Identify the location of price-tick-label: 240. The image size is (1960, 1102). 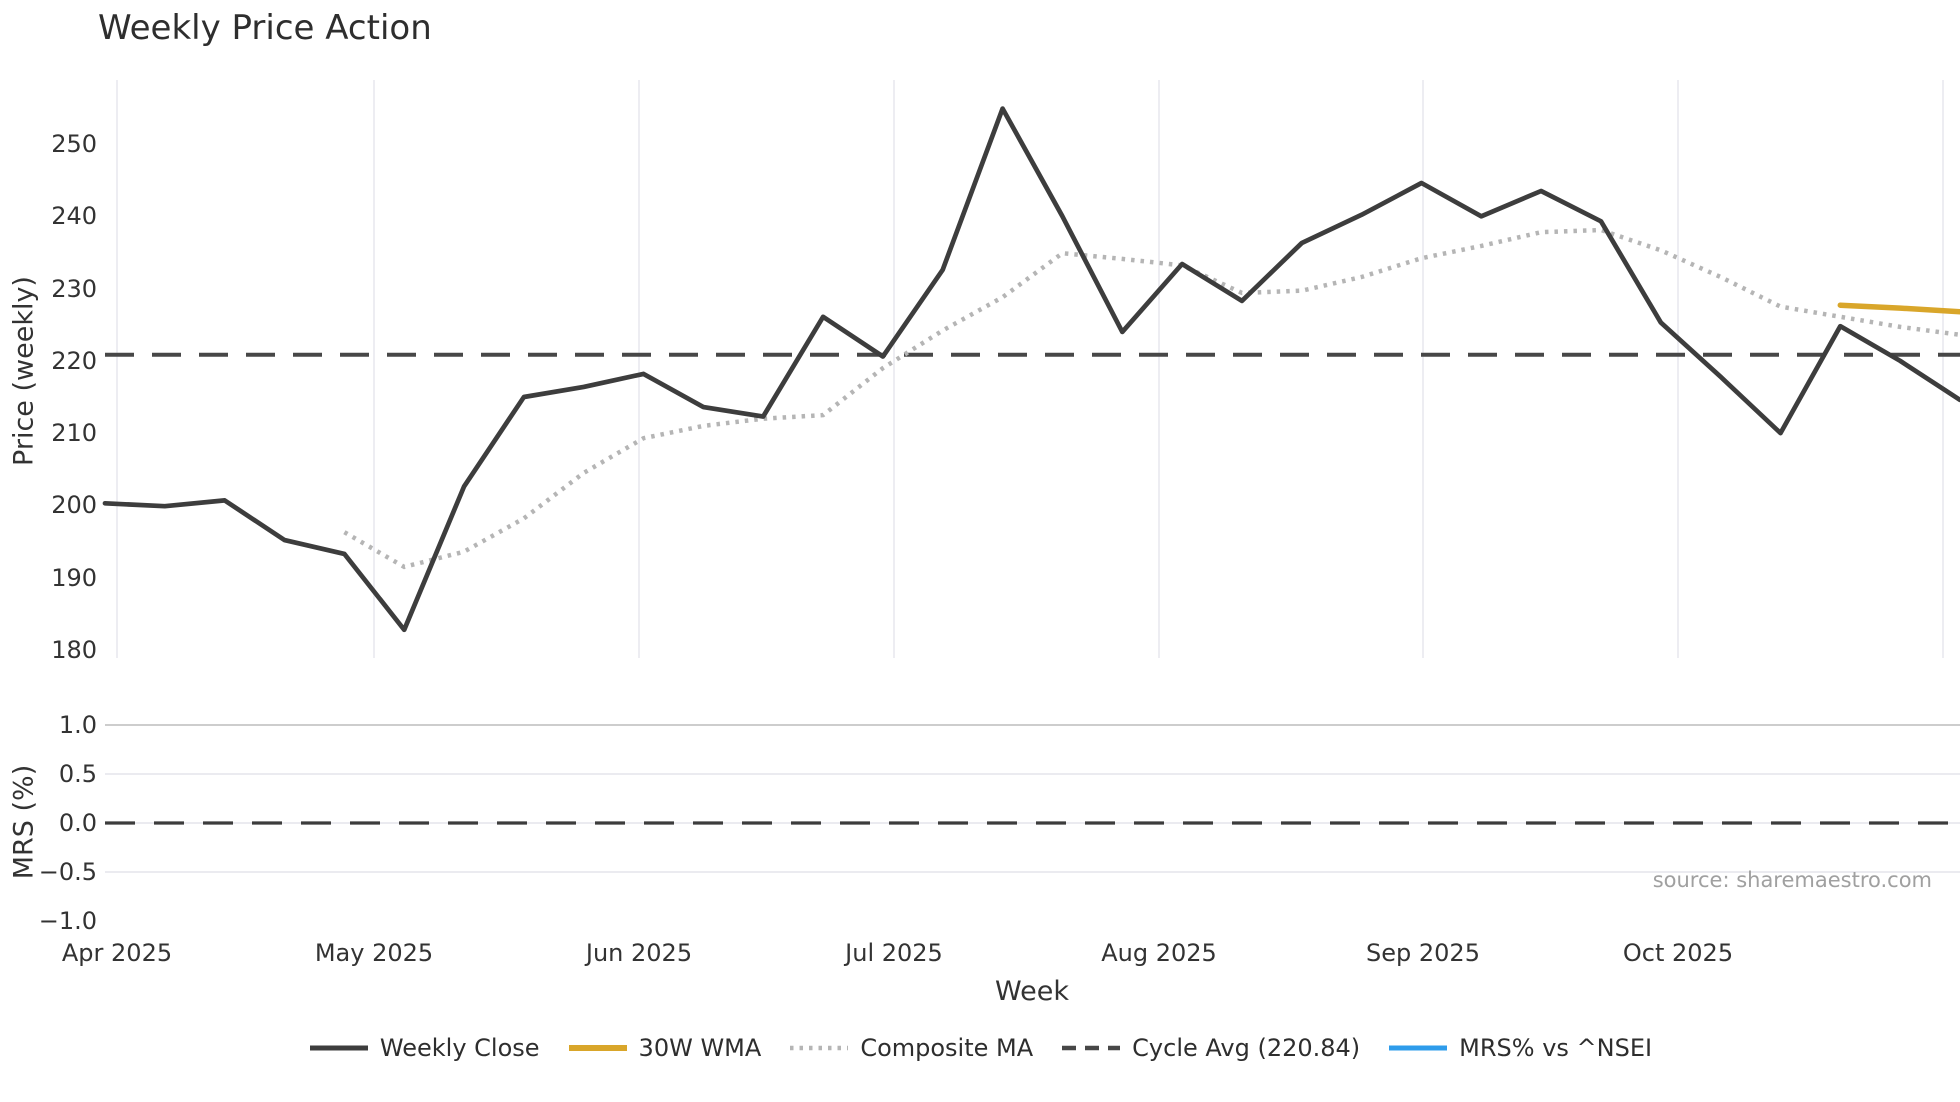
(74, 216).